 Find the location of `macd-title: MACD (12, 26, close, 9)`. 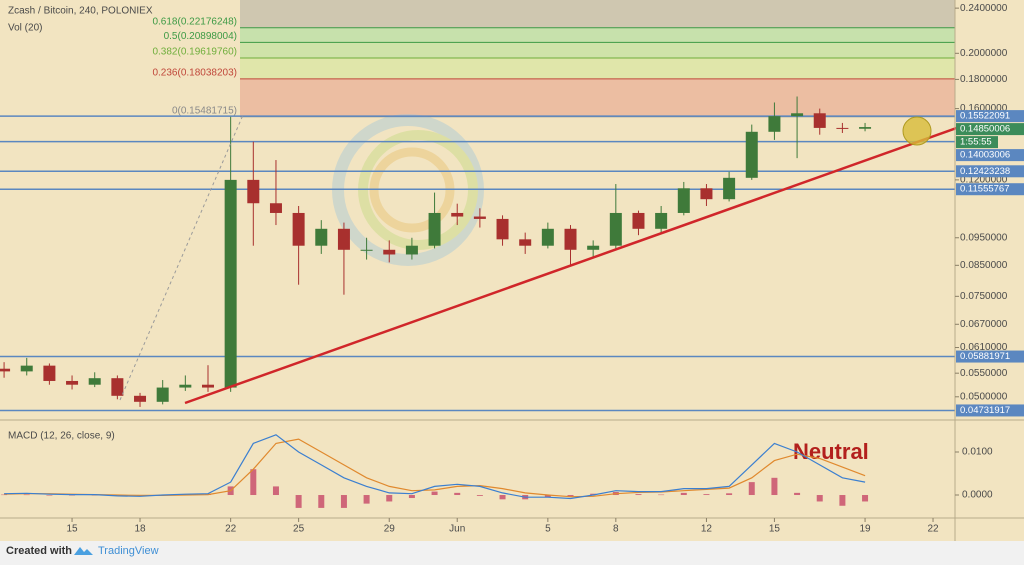

macd-title: MACD (12, 26, close, 9) is located at coordinates (61, 436).